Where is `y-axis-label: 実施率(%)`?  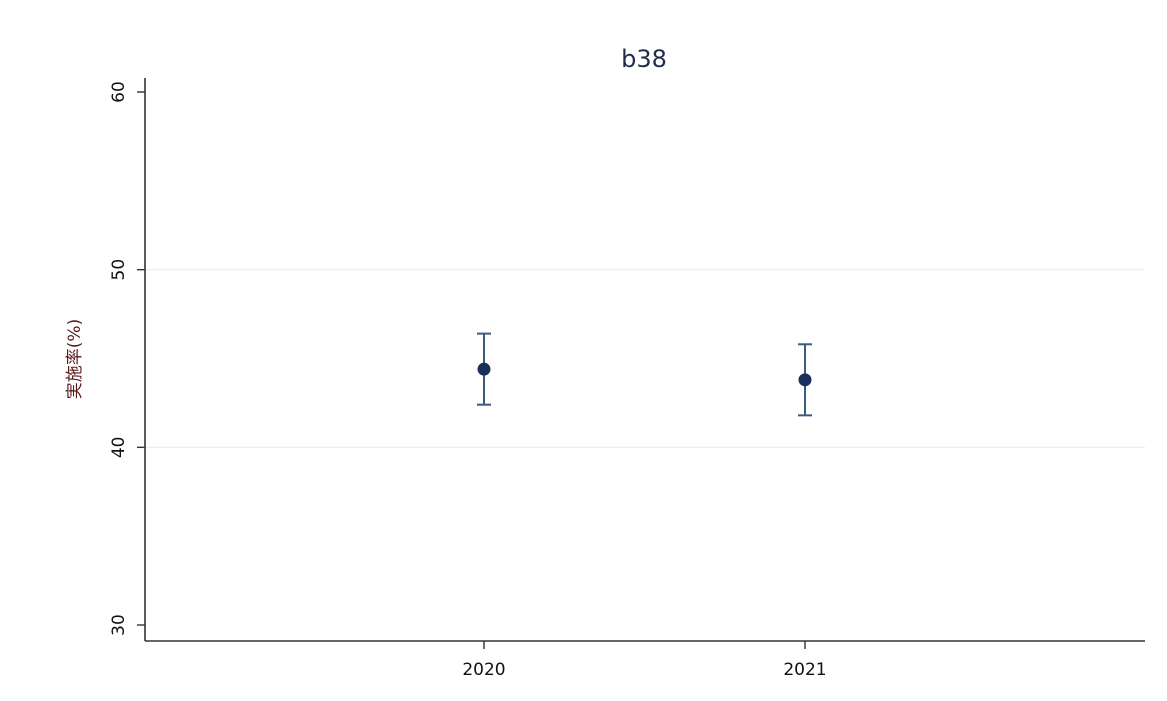
y-axis-label: 実施率(%) is located at coordinates (75, 359).